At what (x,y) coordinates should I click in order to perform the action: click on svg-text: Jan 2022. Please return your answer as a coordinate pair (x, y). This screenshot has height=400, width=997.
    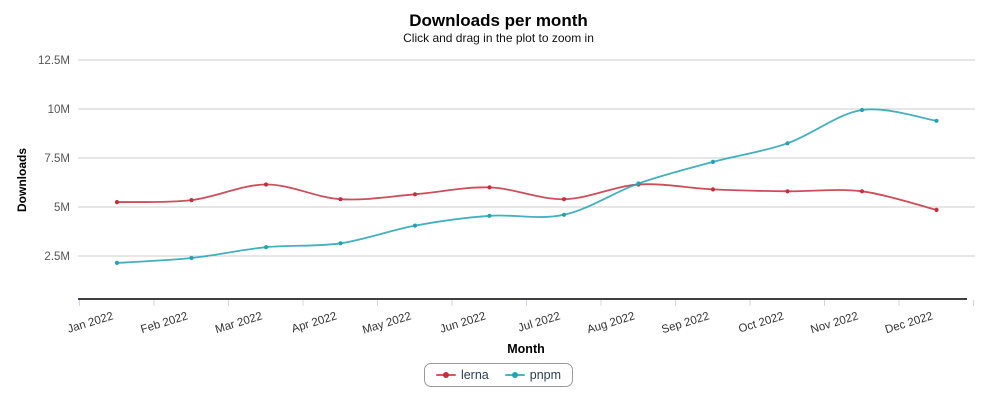
    Looking at the image, I should click on (90, 322).